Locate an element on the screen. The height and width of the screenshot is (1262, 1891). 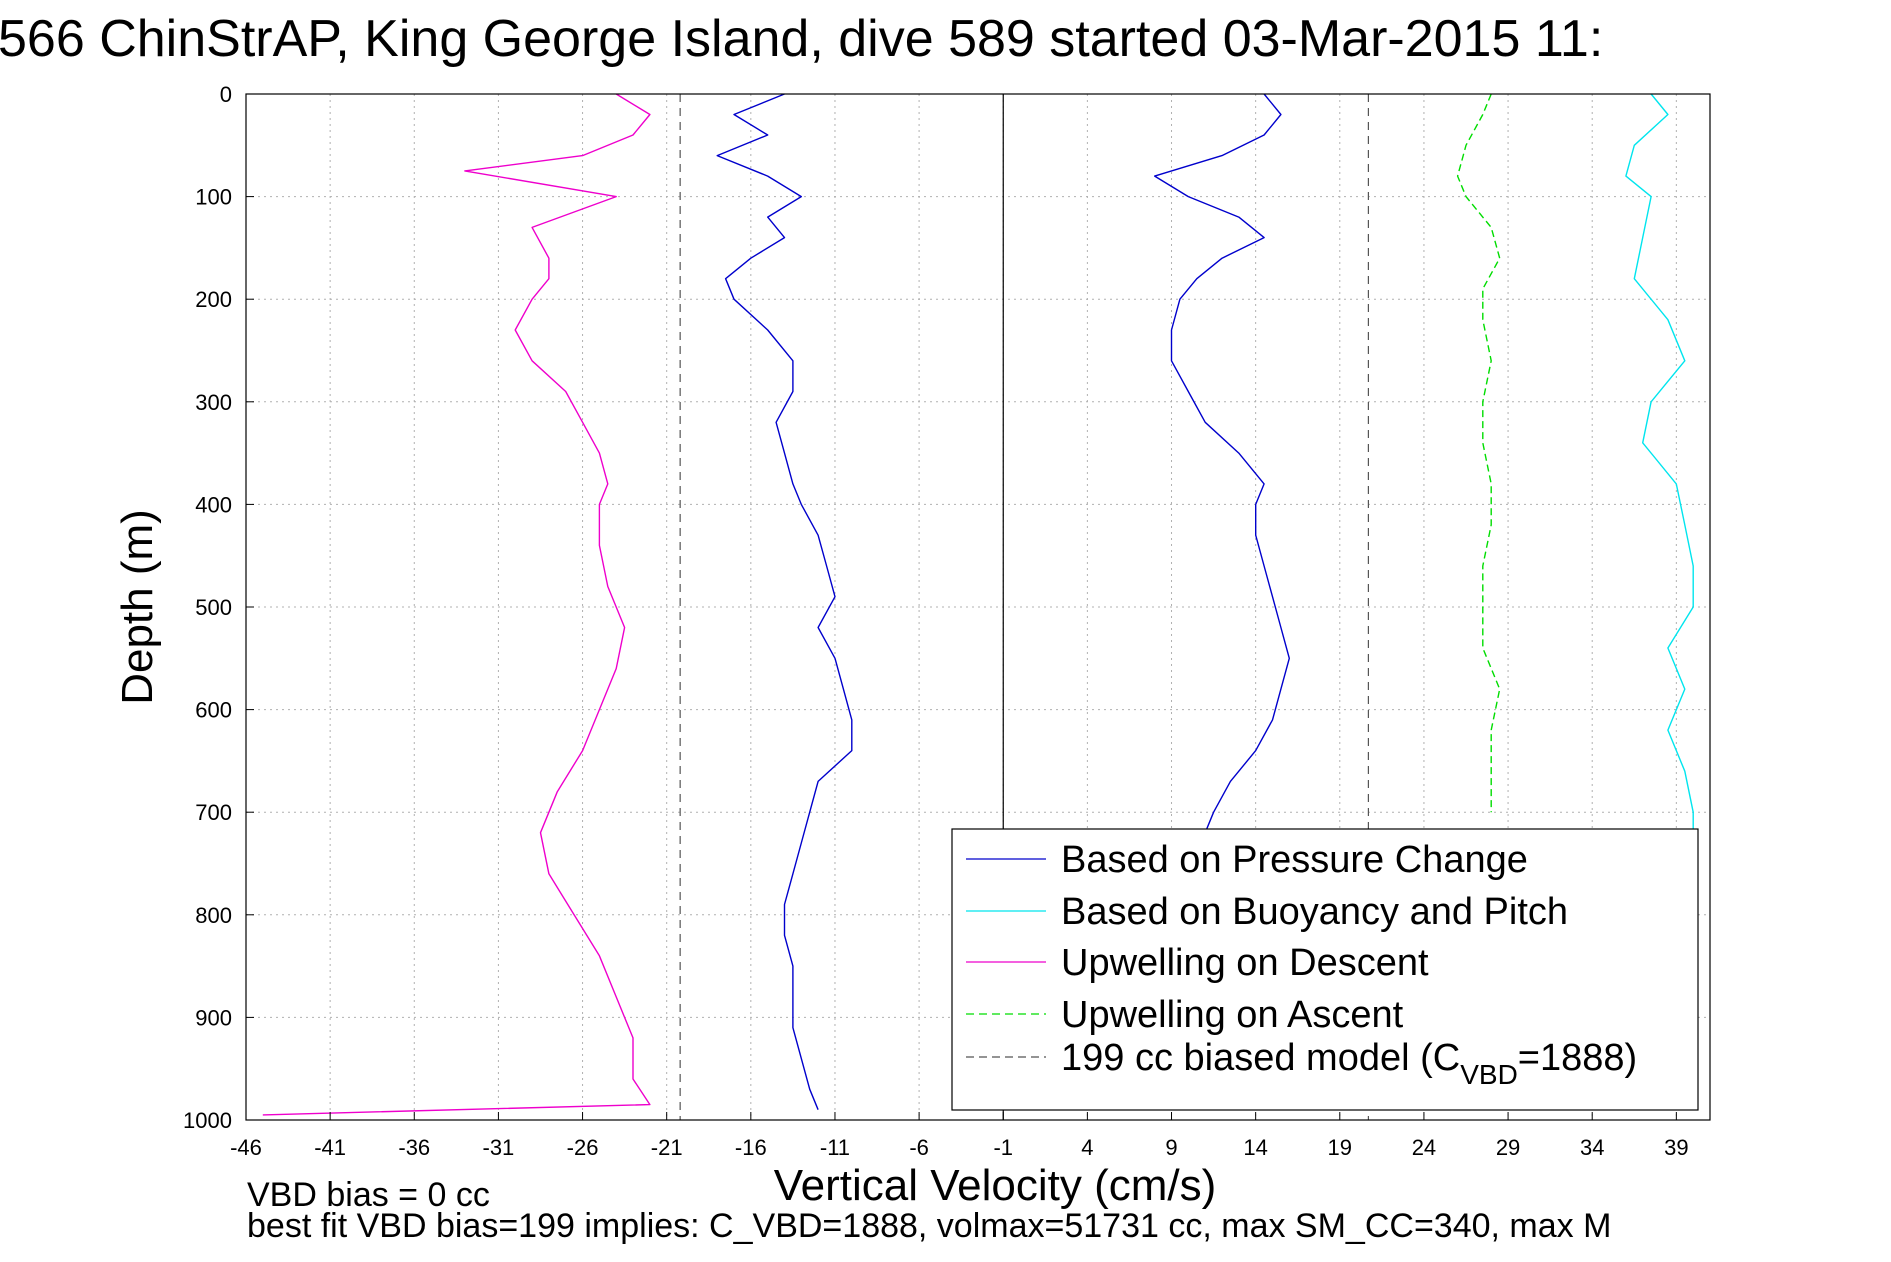
y-tick-label: 400 is located at coordinates (213, 504).